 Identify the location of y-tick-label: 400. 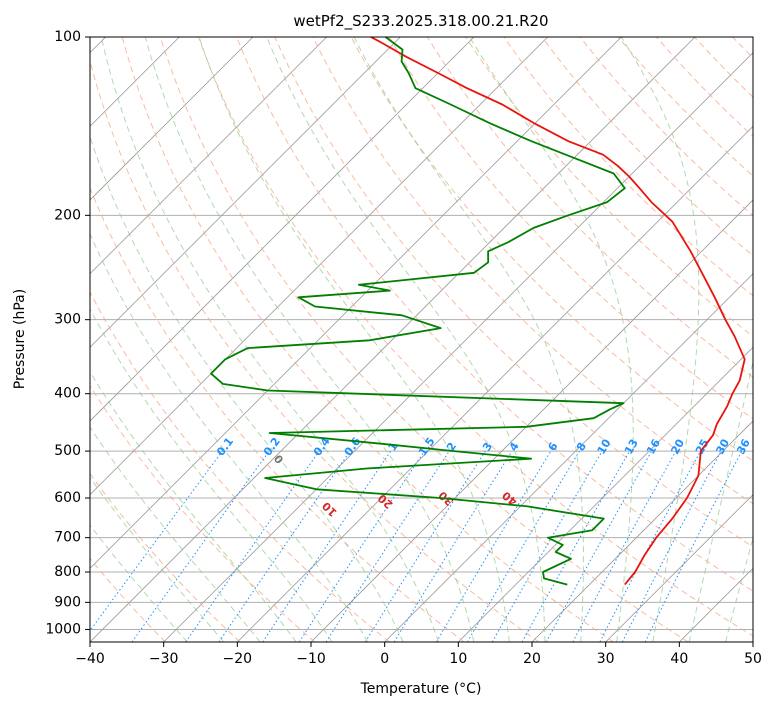
(67, 394).